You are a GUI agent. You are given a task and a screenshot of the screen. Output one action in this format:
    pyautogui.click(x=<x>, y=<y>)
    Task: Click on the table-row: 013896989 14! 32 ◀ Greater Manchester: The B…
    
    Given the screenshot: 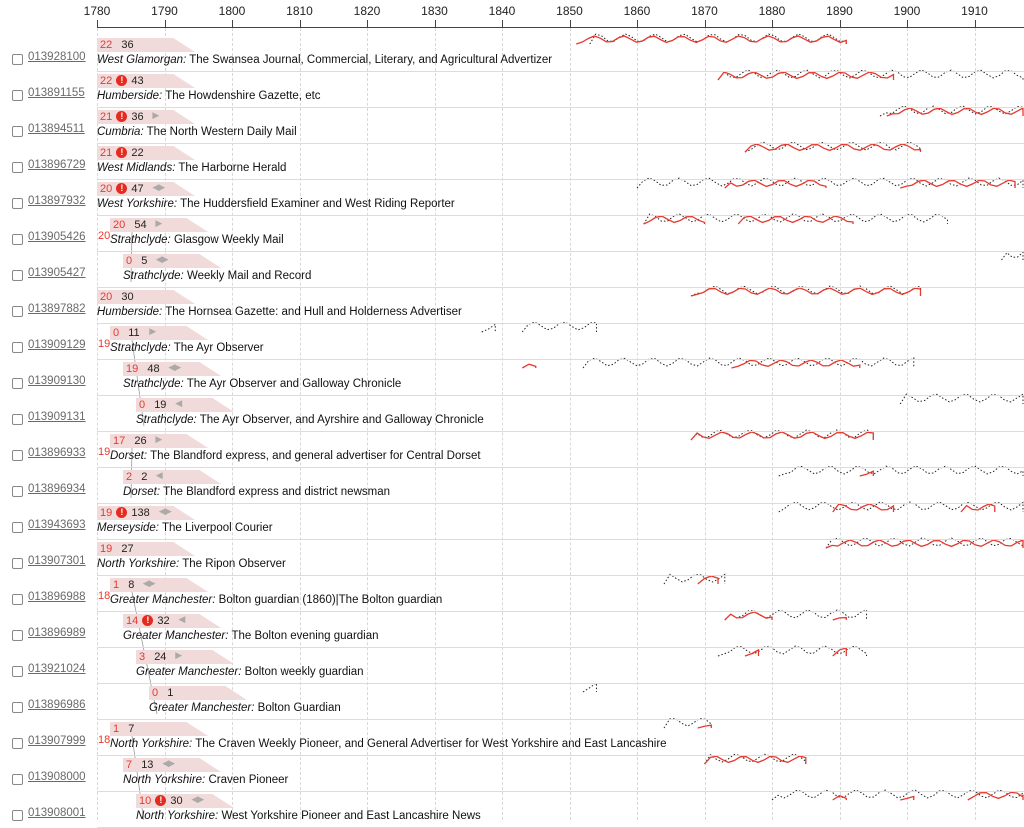 What is the action you would take?
    pyautogui.click(x=512, y=630)
    